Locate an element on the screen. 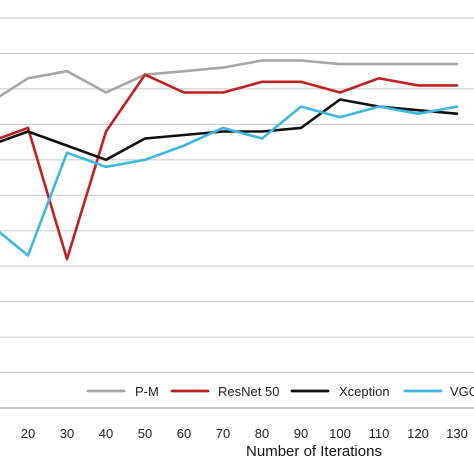  legend-label: VGG is located at coordinates (462, 391).